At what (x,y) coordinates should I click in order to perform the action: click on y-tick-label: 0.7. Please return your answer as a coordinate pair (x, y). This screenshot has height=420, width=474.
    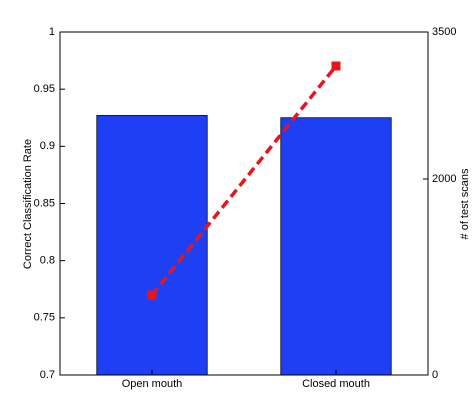
    Looking at the image, I should click on (47, 375).